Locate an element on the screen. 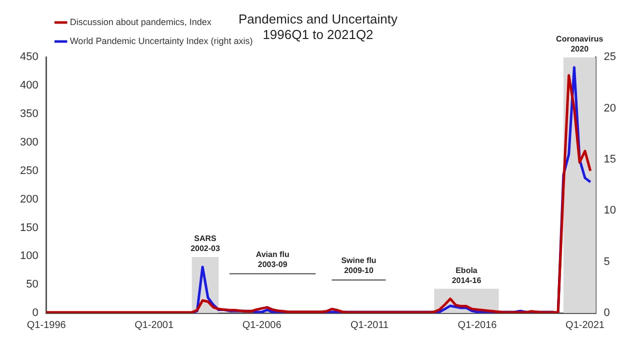 The height and width of the screenshot is (347, 640). y-tick-label: 200 is located at coordinates (29, 199).